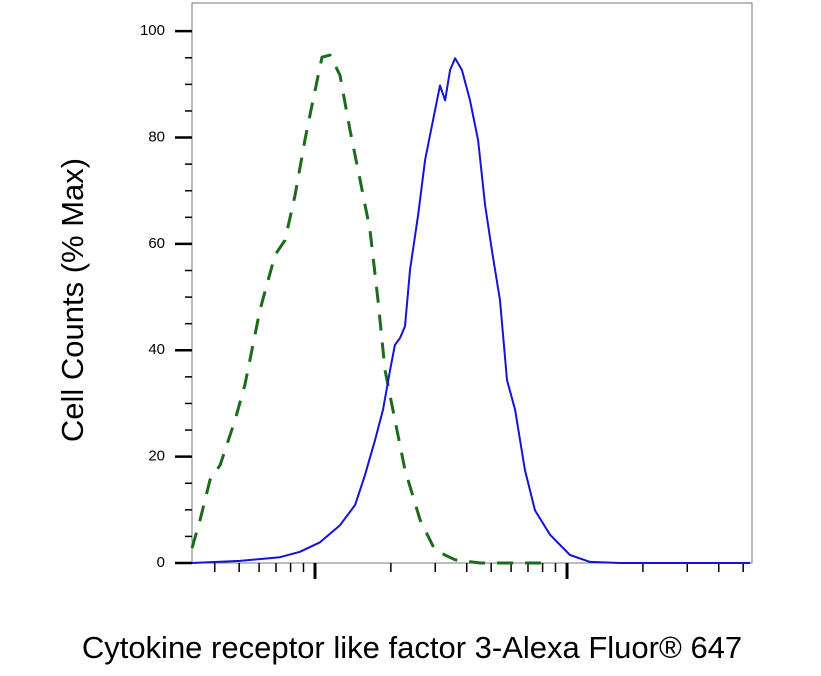 The width and height of the screenshot is (821, 676). I want to click on y-tick-label: 80, so click(156, 137).